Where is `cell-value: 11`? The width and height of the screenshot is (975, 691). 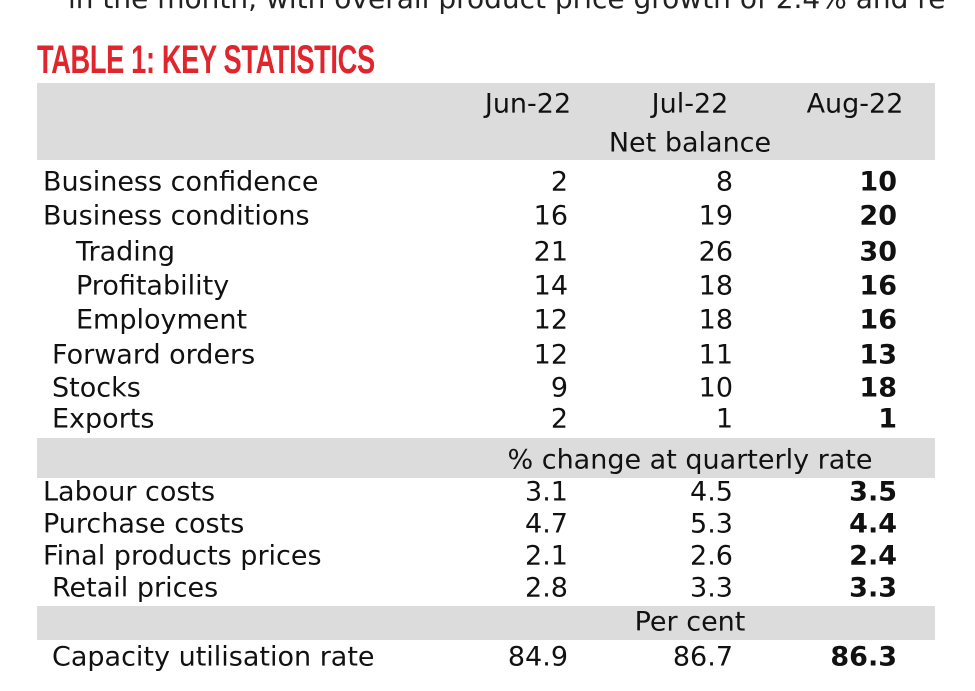 cell-value: 11 is located at coordinates (715, 355).